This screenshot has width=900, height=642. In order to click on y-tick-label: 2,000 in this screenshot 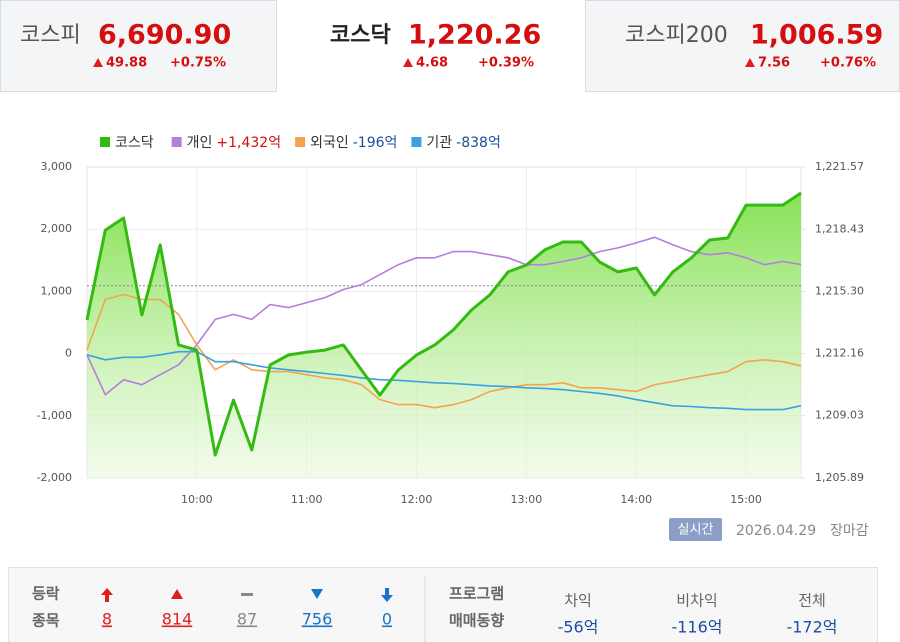, I will do `click(57, 228)`.